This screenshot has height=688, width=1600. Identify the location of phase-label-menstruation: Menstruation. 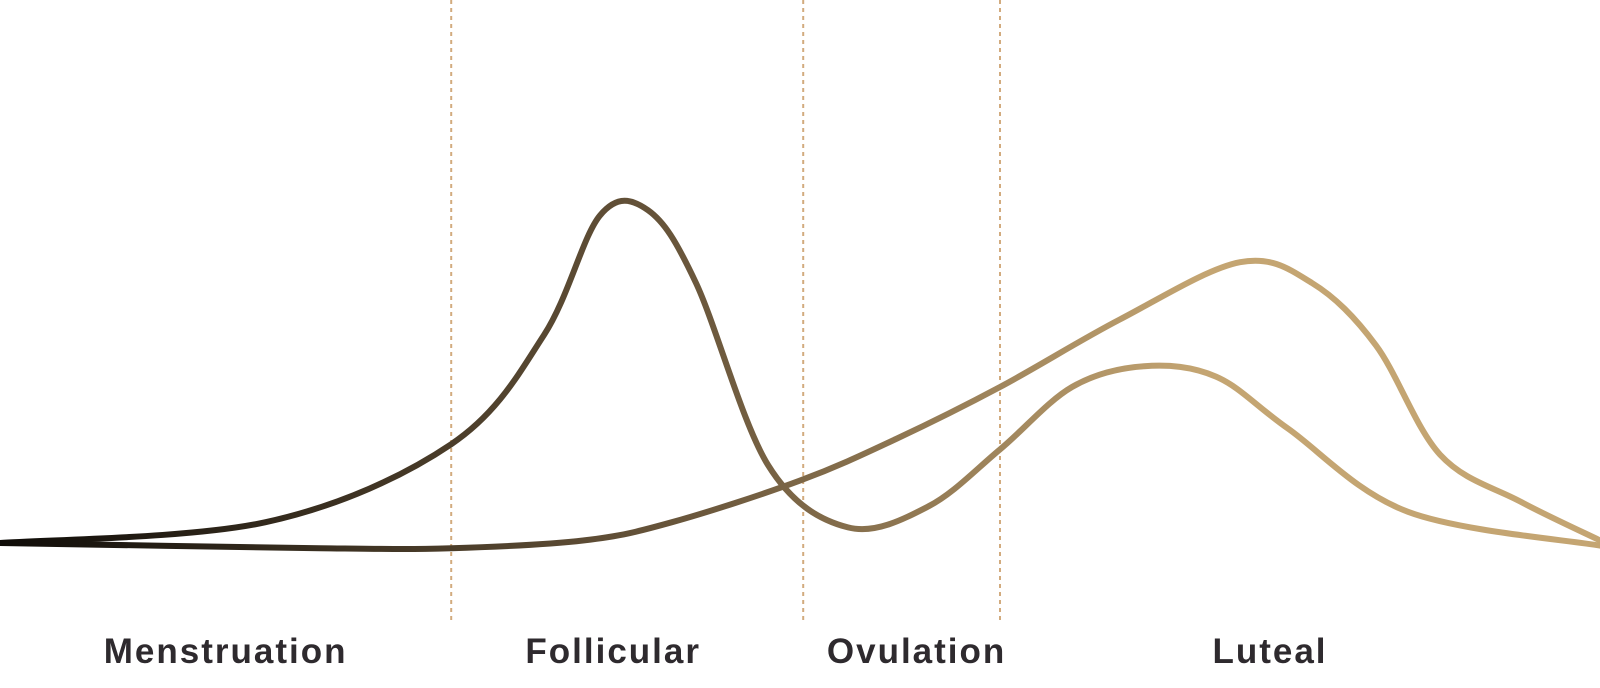
(225, 651).